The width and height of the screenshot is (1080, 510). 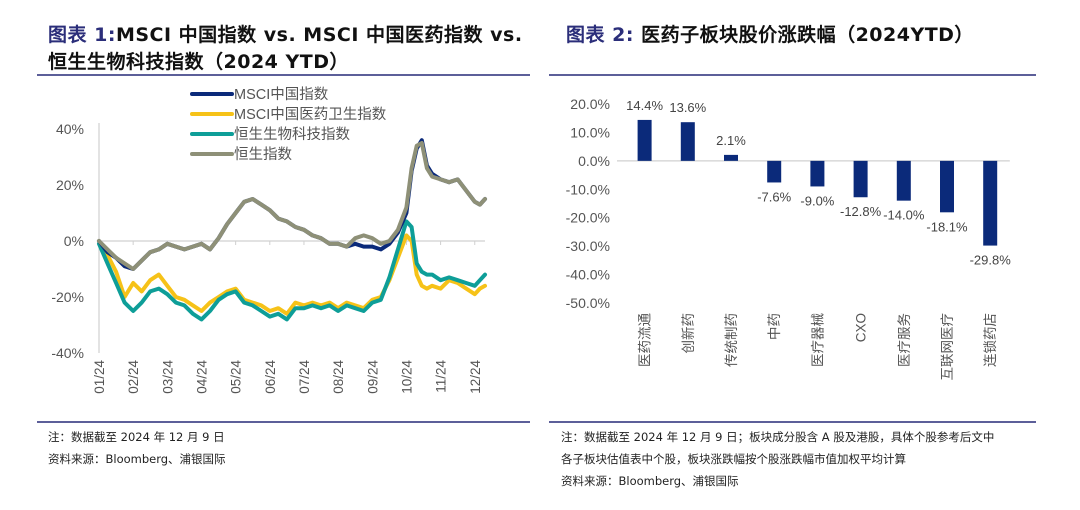 What do you see at coordinates (475, 377) in the screenshot?
I see `x-tick-label: 12/24` at bounding box center [475, 377].